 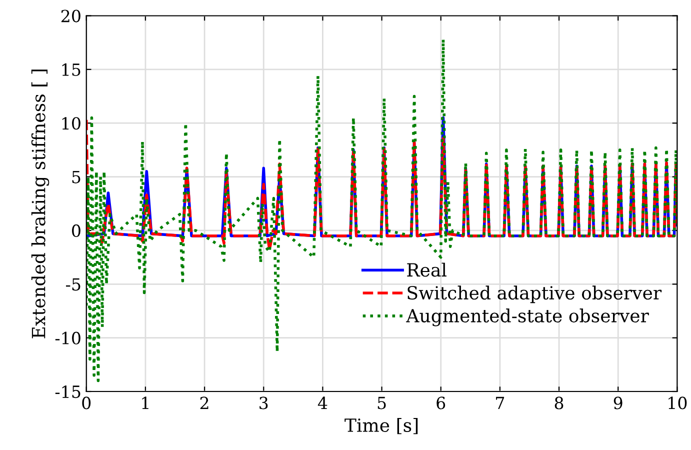 I want to click on x-tick-label: 5, so click(x=382, y=403).